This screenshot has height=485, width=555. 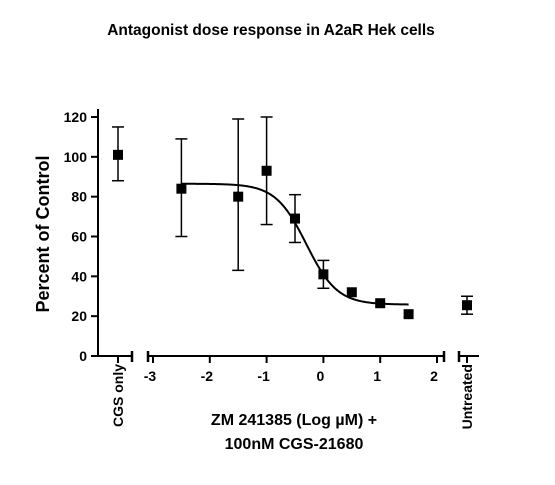 What do you see at coordinates (294, 444) in the screenshot?
I see `x-axis-label-line2: 100nM CGS-21680` at bounding box center [294, 444].